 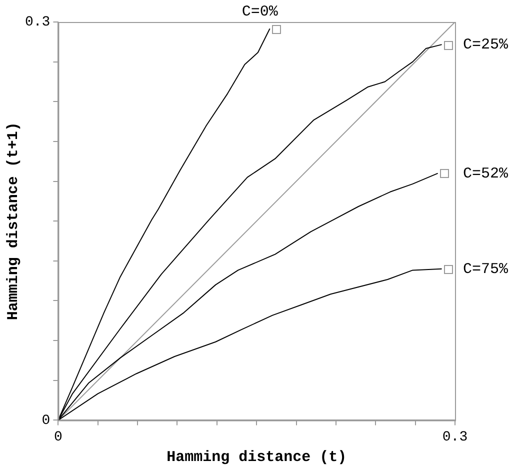 What do you see at coordinates (260, 11) in the screenshot?
I see `series-label: C=0%` at bounding box center [260, 11].